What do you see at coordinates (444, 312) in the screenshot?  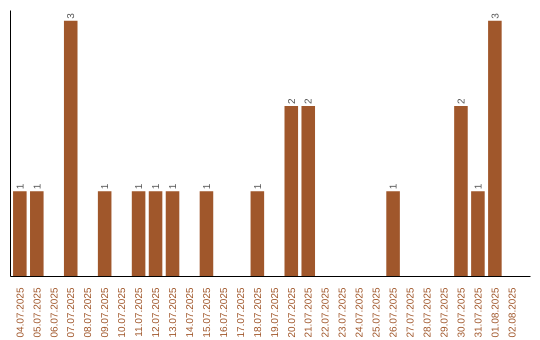 I see `x-tick-label: 29.07.2025` at bounding box center [444, 312].